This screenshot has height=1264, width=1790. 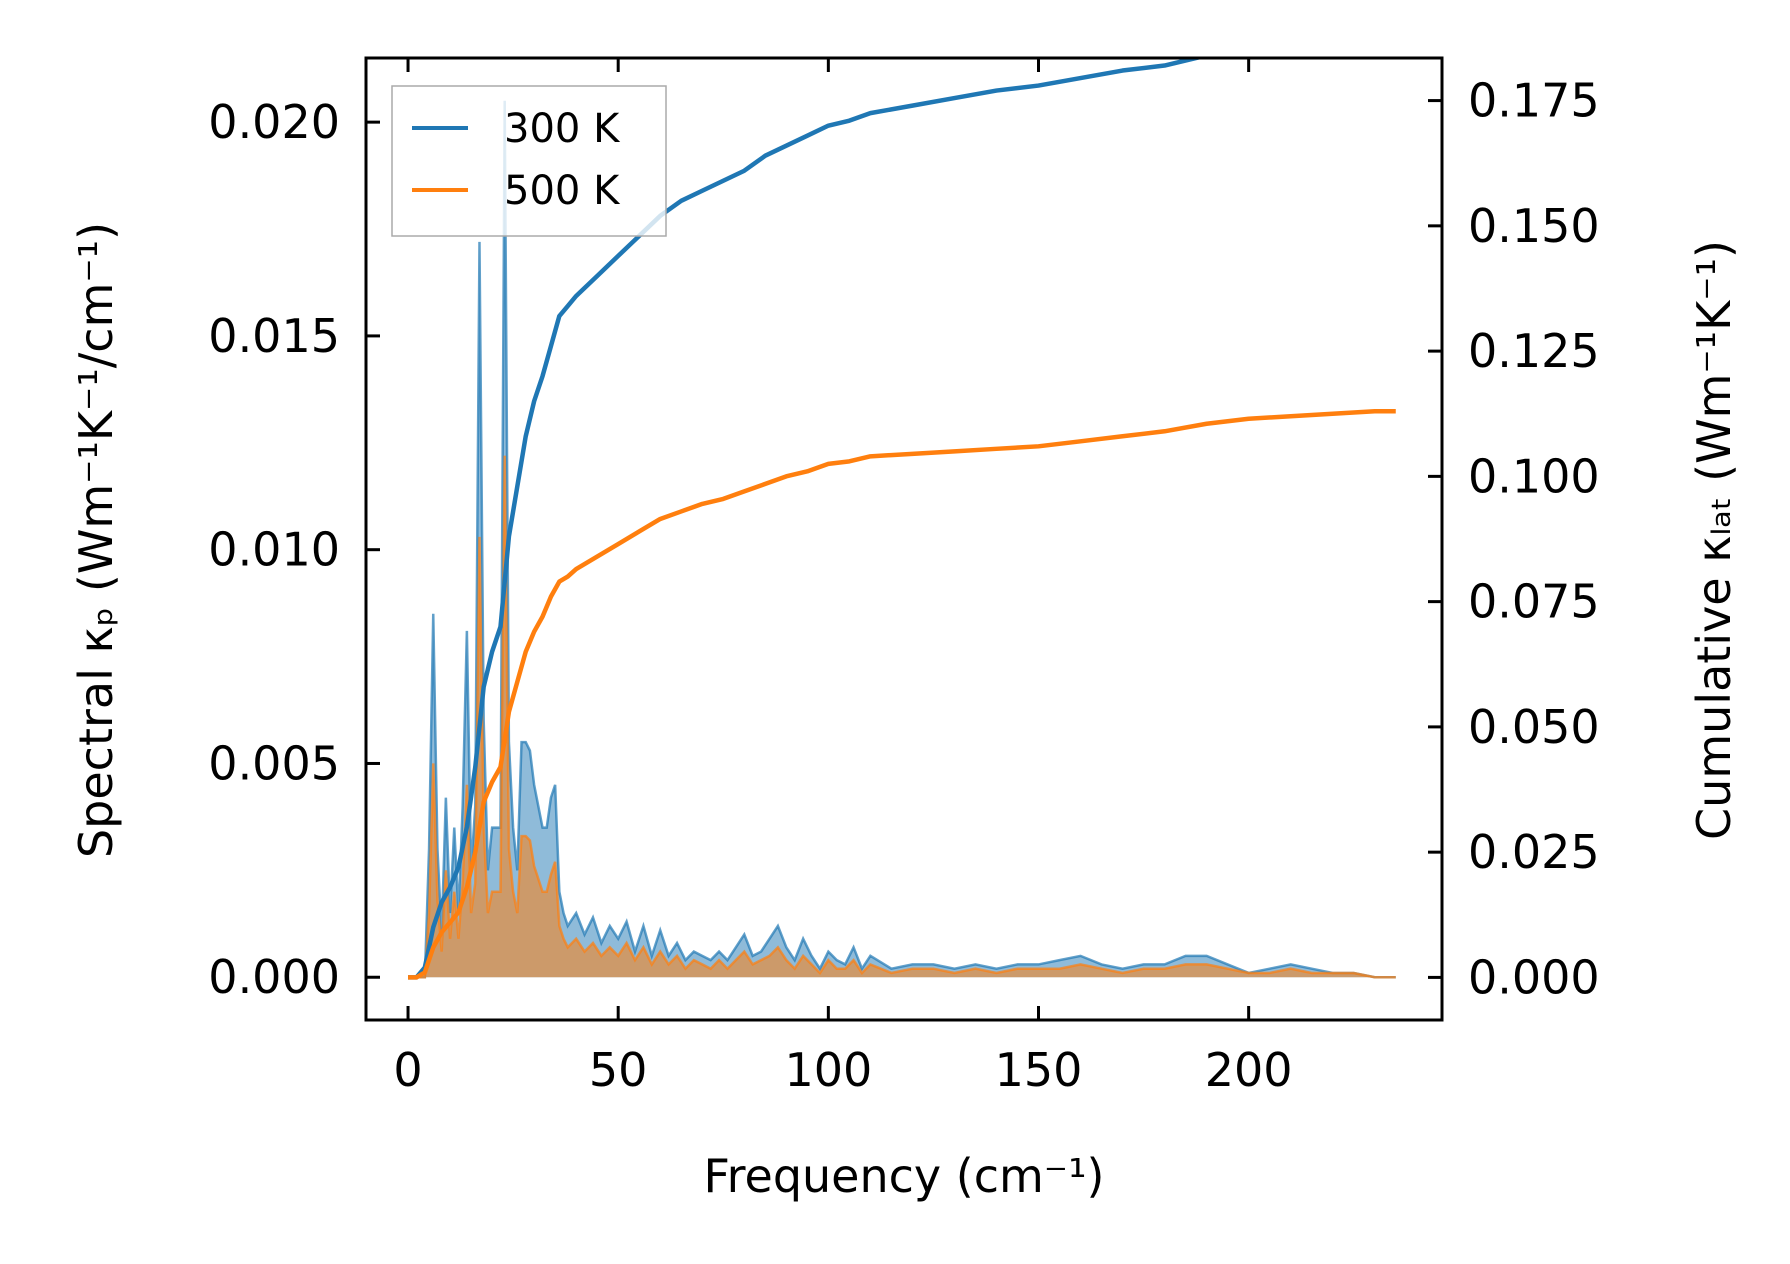 What do you see at coordinates (562, 191) in the screenshot?
I see `legend-label-500k: 500 K` at bounding box center [562, 191].